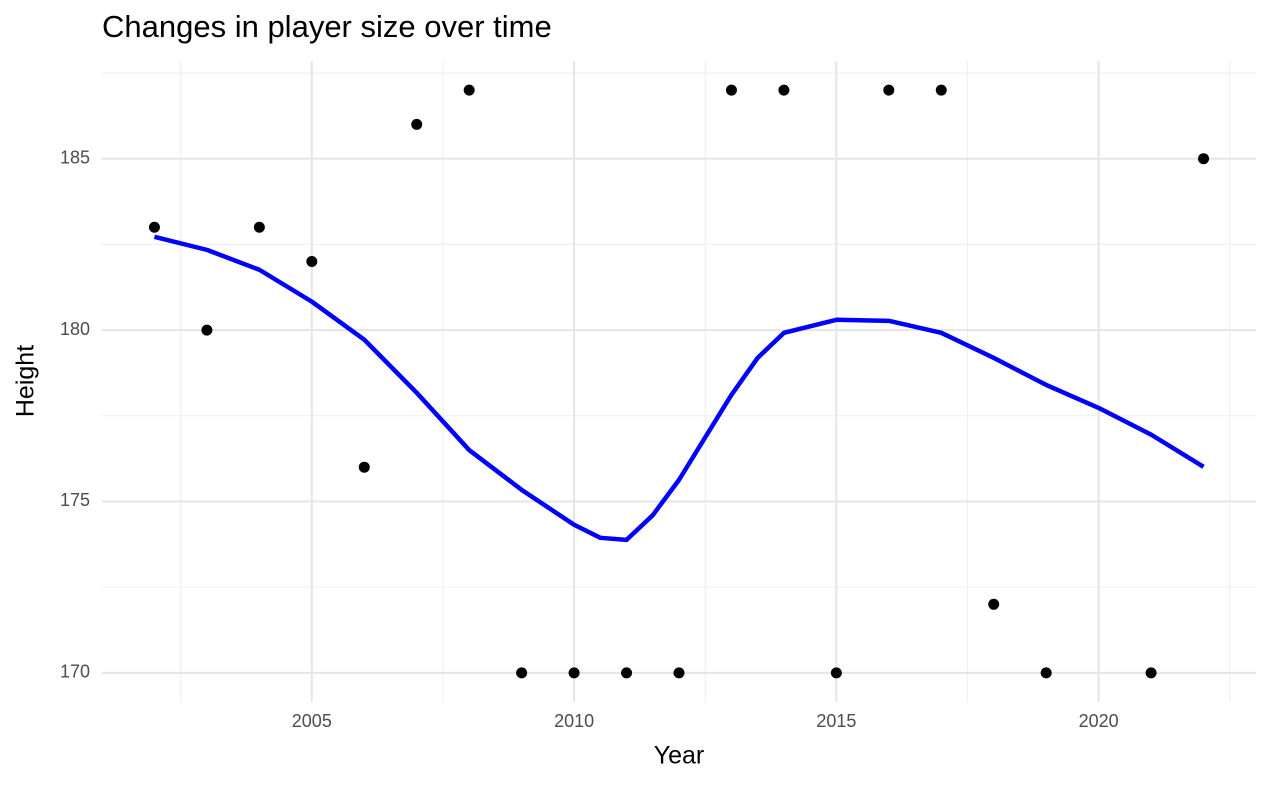  I want to click on y-tick-label: 170, so click(75, 672).